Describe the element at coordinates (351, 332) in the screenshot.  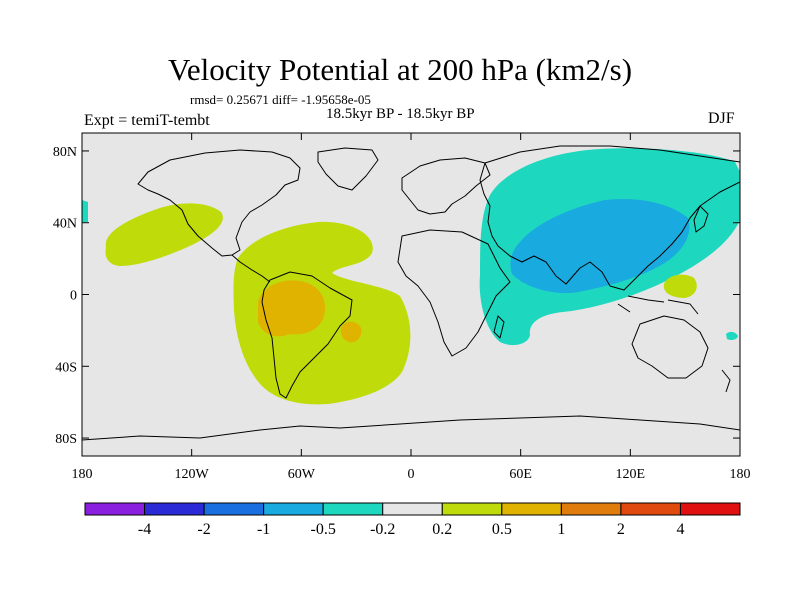
I see `strong-positive-patch-brazil` at that location.